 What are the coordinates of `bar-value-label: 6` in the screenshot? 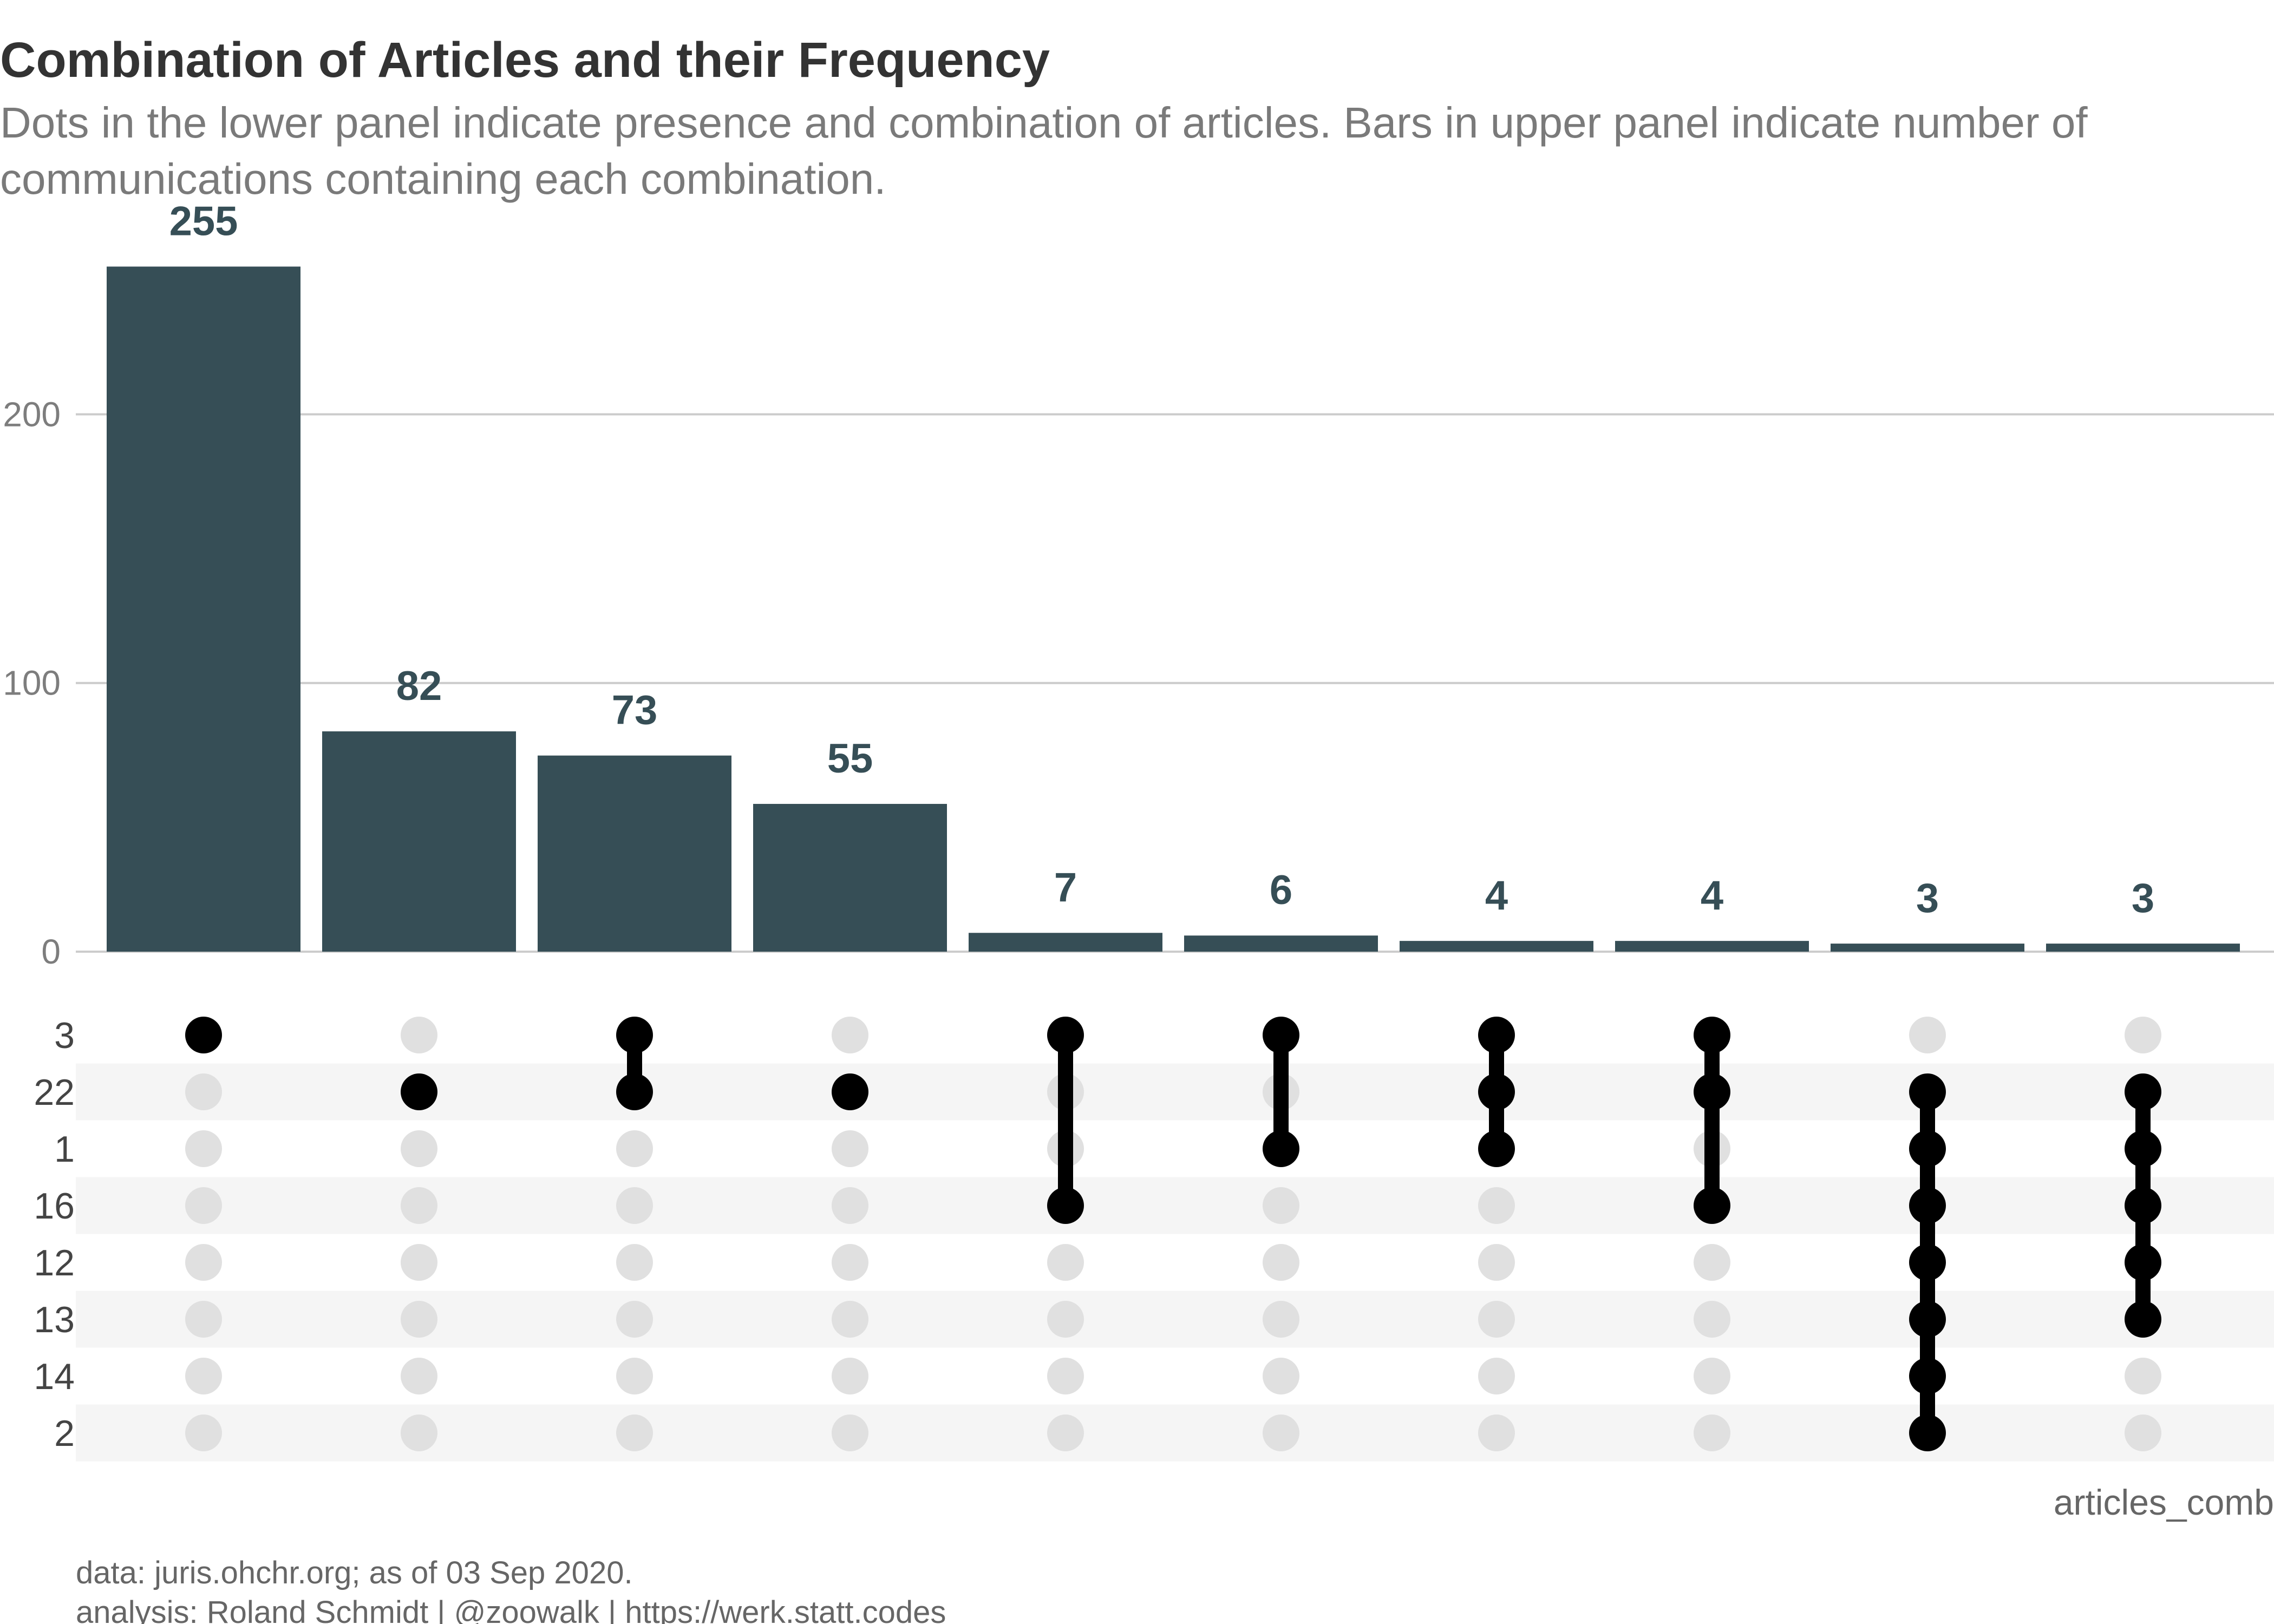 It's located at (1281, 890).